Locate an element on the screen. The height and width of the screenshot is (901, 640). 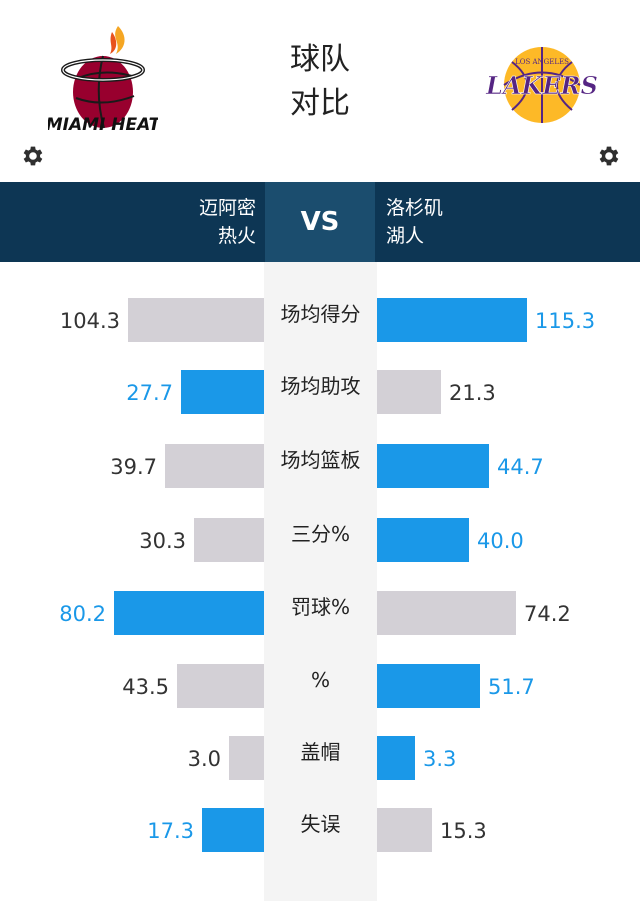
right-team-city: 洛杉矶 is located at coordinates (415, 208).